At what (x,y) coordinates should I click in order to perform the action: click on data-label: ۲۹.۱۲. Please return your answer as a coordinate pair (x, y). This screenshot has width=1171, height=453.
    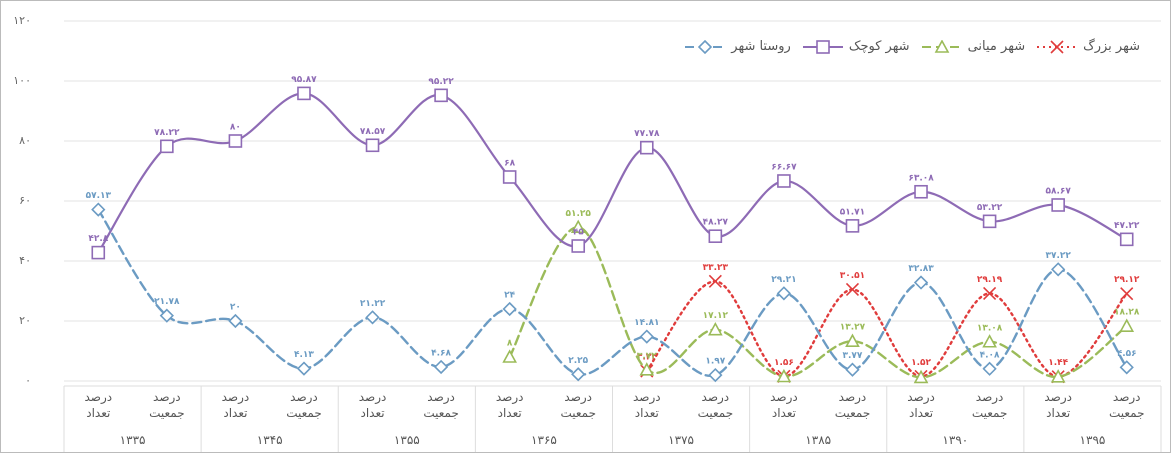
    Looking at the image, I should click on (1127, 280).